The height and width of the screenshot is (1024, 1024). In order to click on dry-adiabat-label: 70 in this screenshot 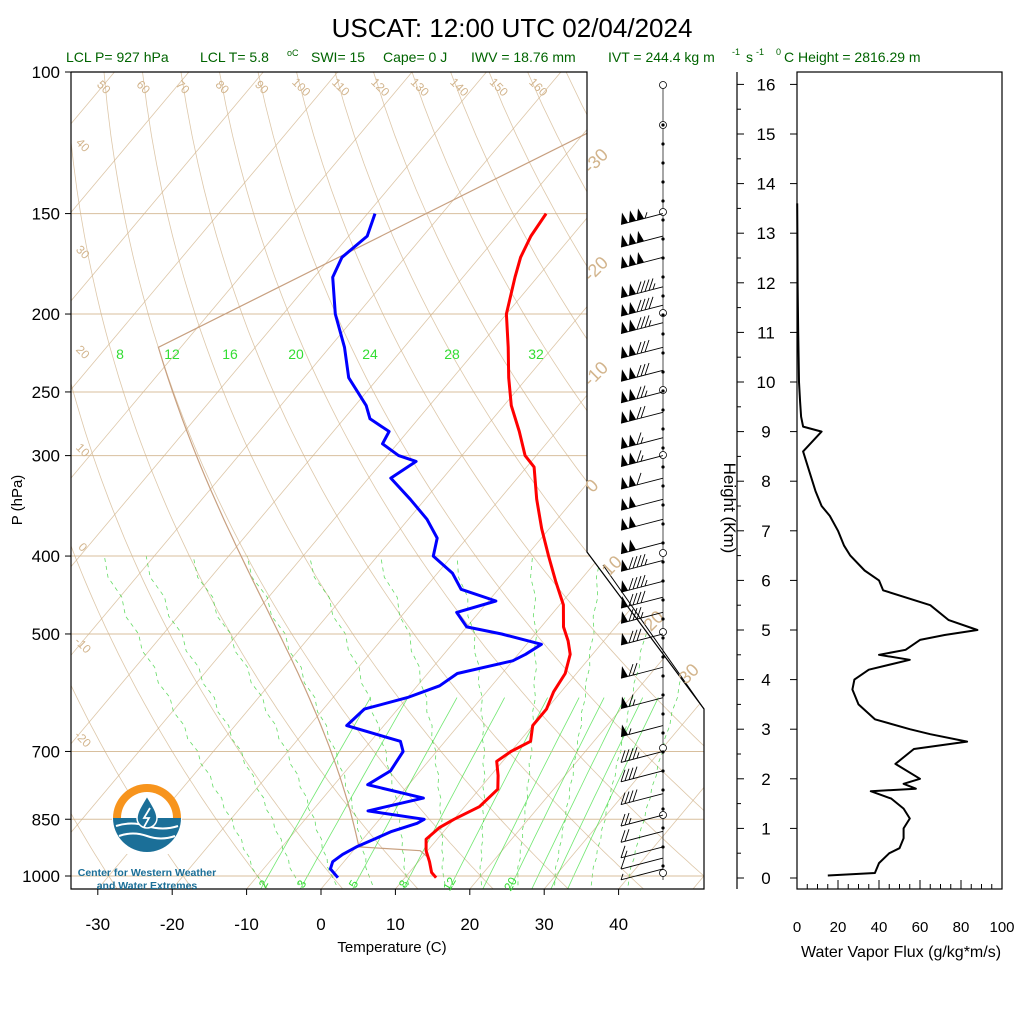, I will do `click(183, 87)`.